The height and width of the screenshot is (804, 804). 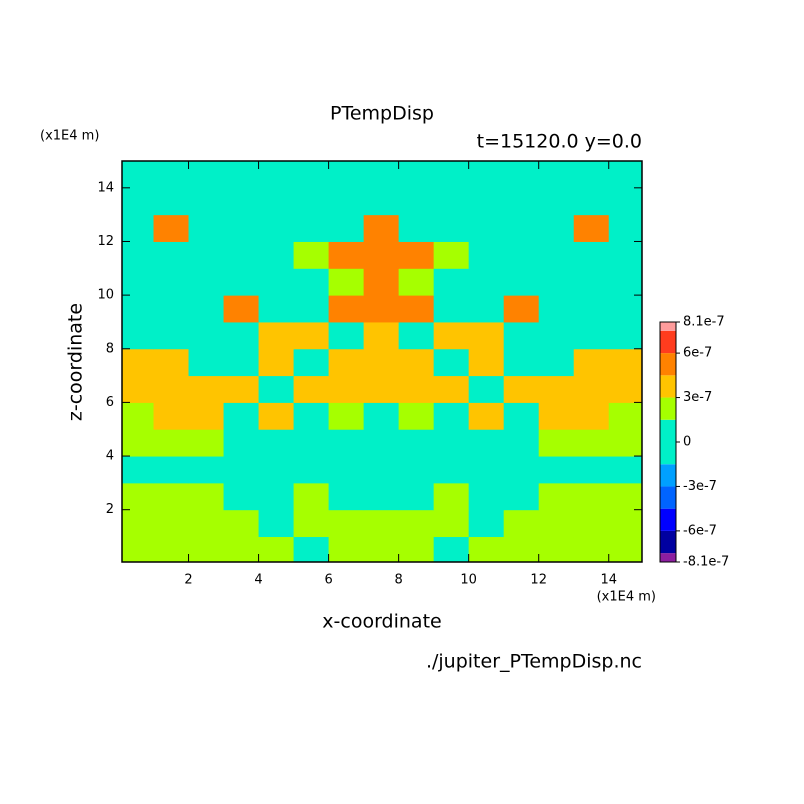 I want to click on colorbar-tick-label: 6e-7, so click(x=697, y=353).